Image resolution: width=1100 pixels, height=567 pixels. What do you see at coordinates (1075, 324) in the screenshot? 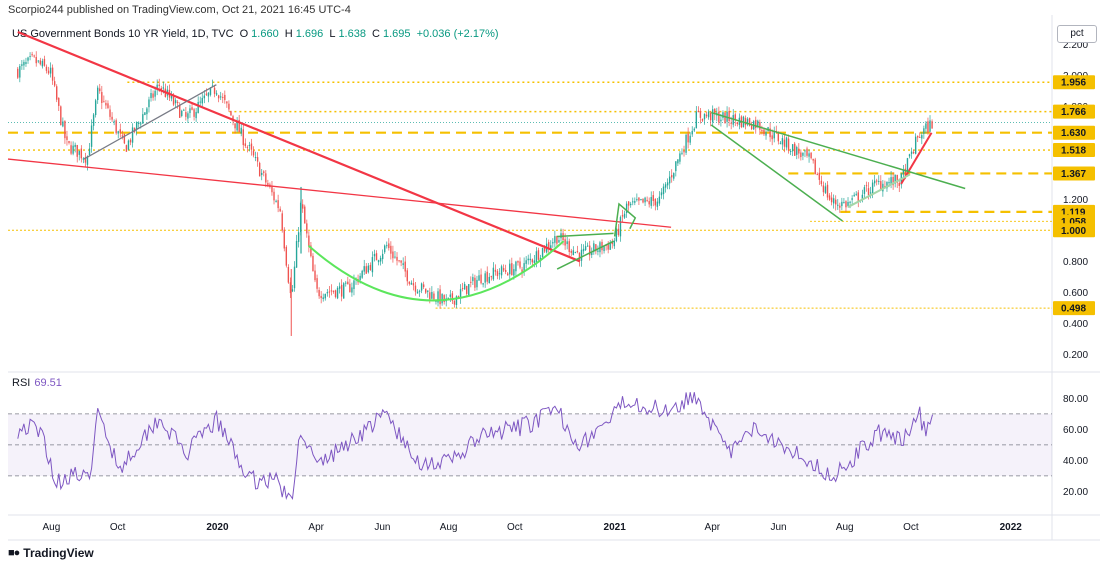
I see `price-tick-label: 0.400` at bounding box center [1075, 324].